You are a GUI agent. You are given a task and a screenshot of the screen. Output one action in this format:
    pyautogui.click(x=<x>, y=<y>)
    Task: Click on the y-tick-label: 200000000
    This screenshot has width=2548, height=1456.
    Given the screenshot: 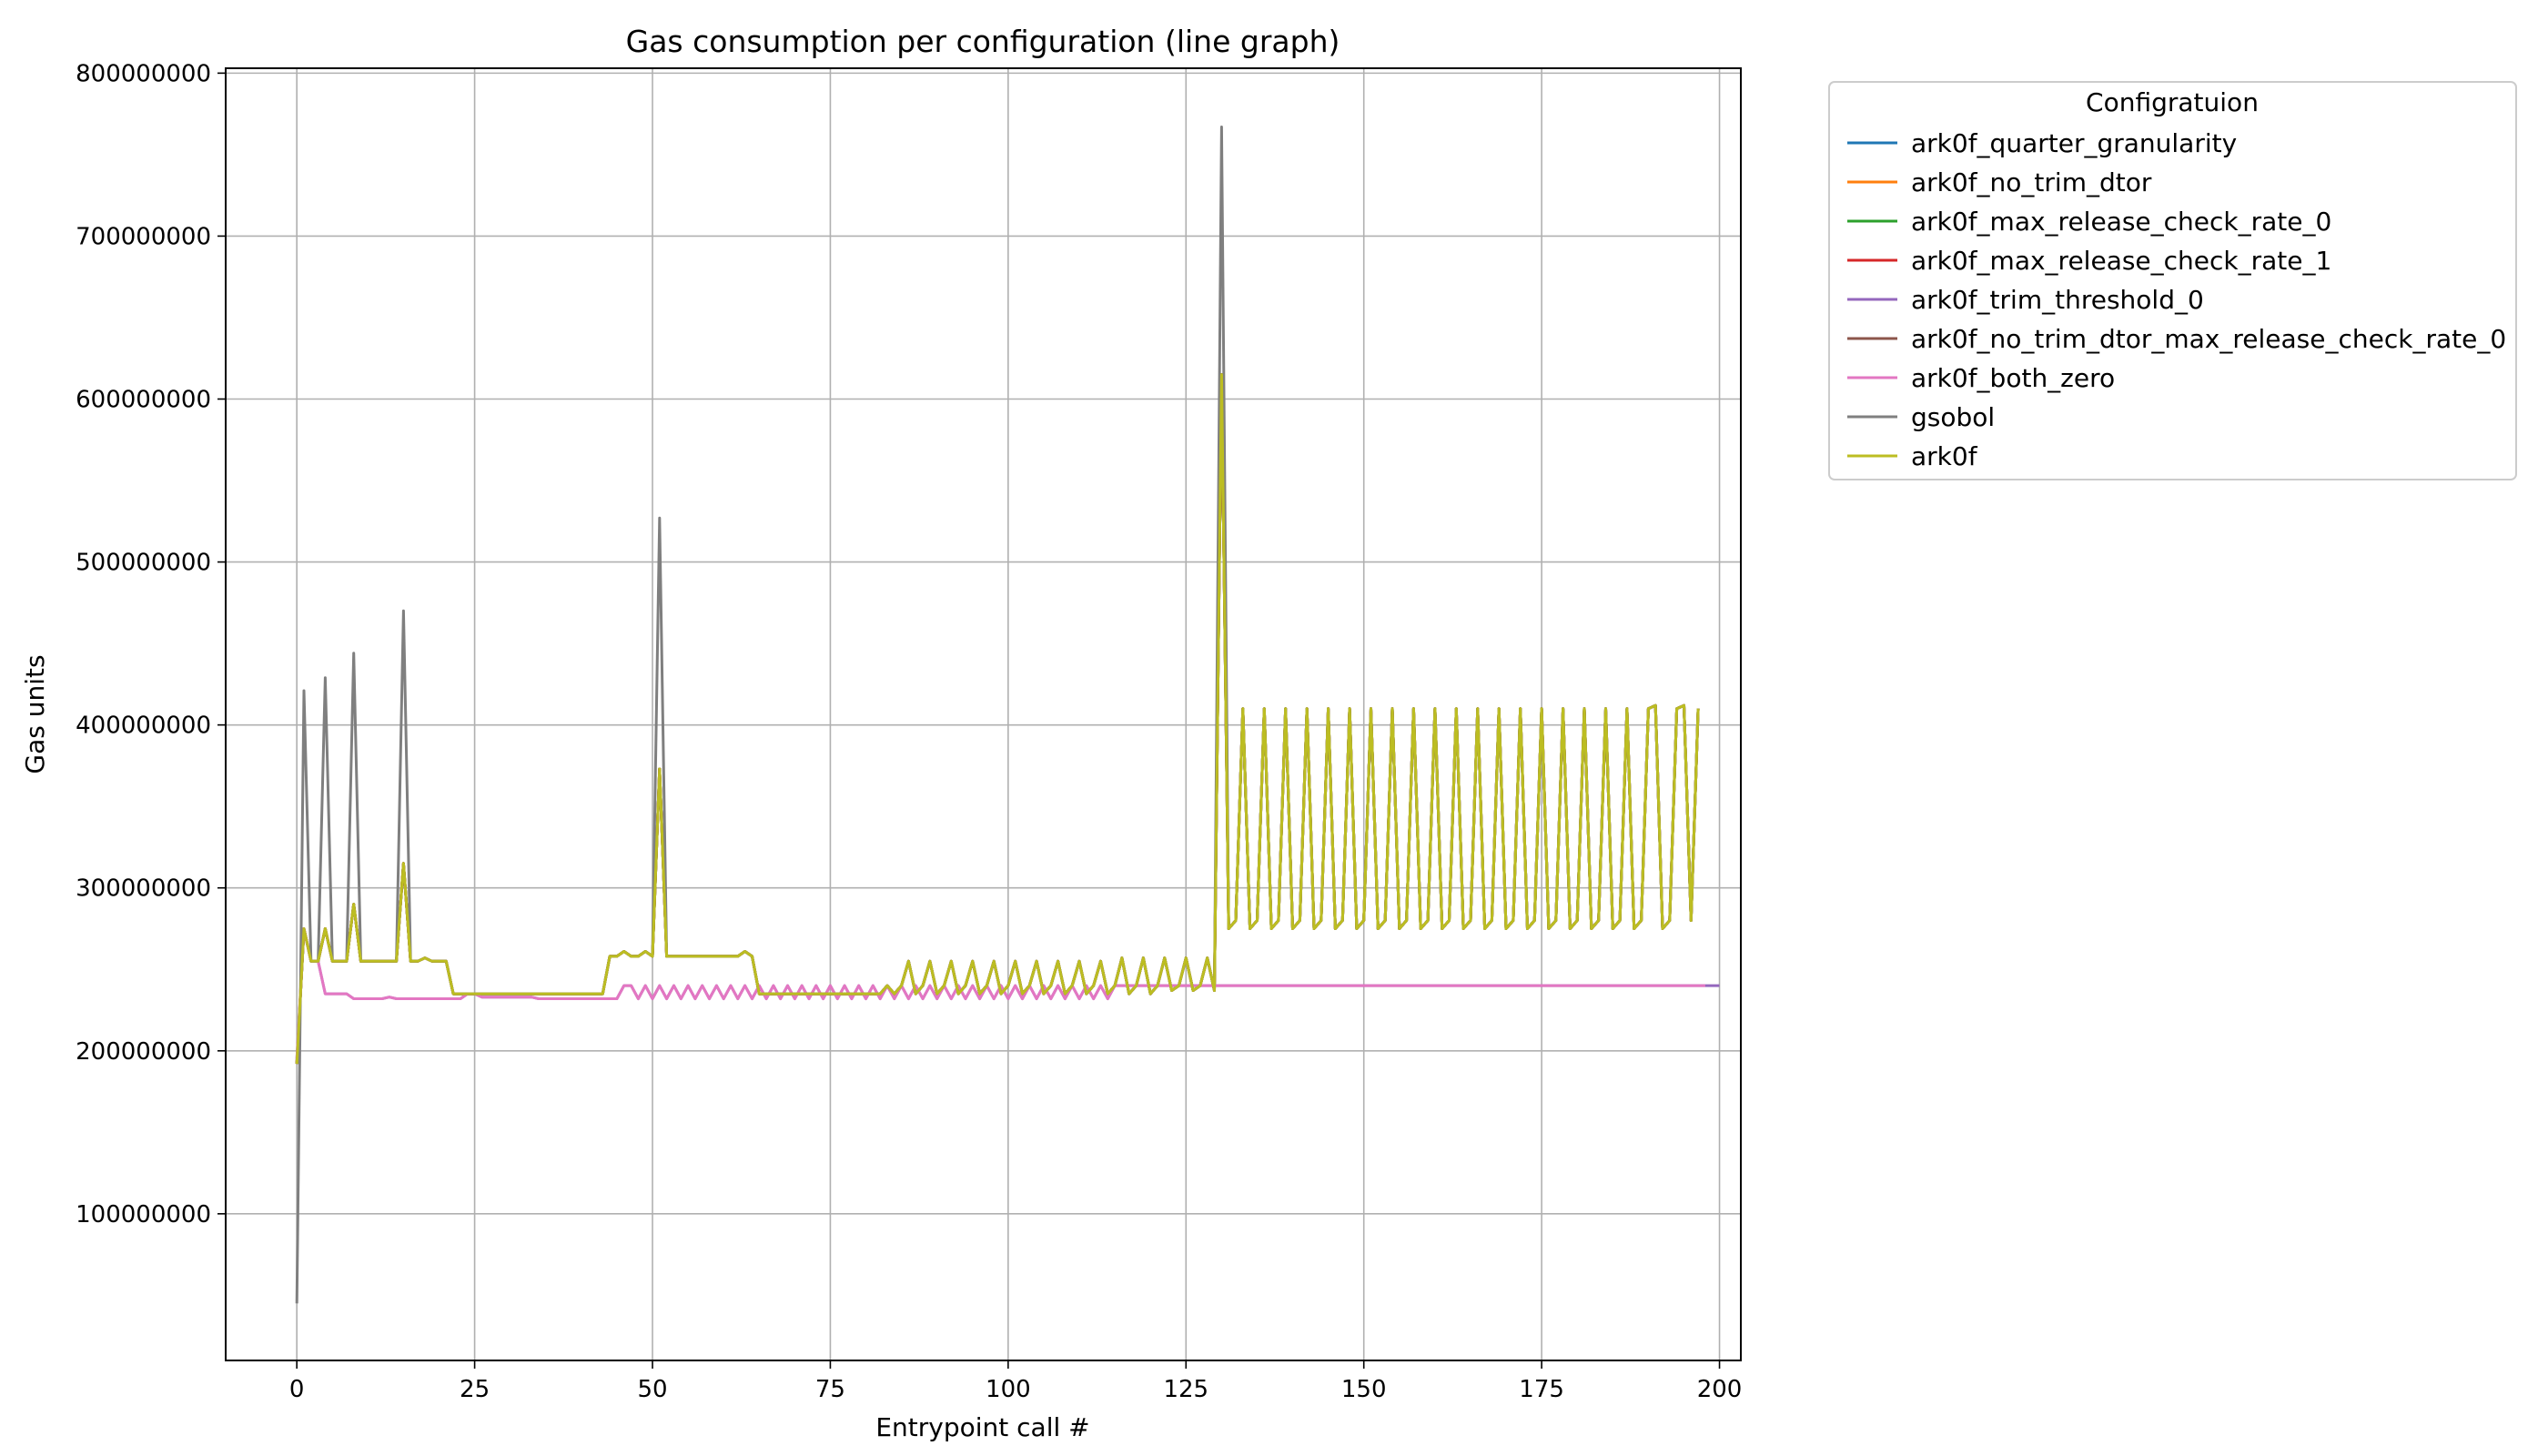 What is the action you would take?
    pyautogui.click(x=144, y=1052)
    